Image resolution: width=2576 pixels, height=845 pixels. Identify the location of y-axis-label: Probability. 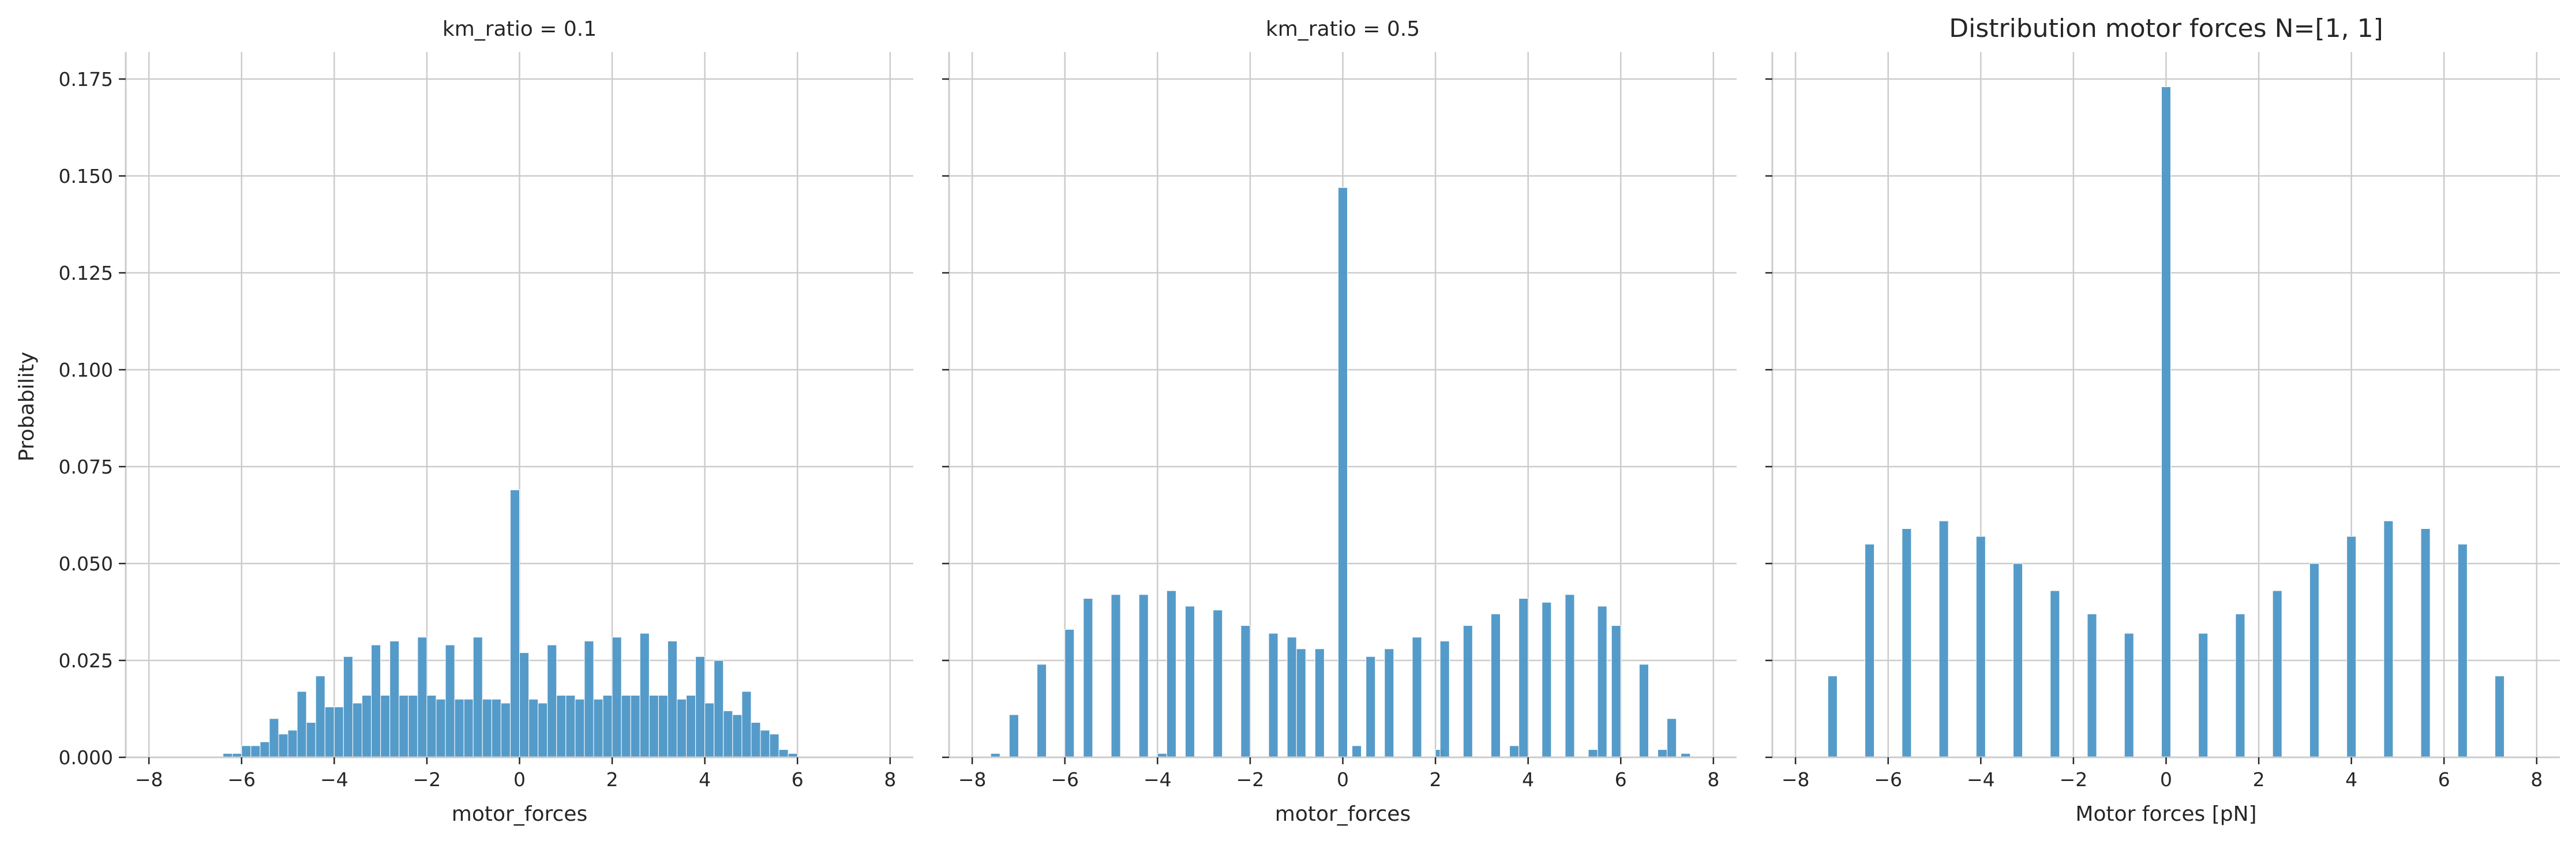
(27, 406).